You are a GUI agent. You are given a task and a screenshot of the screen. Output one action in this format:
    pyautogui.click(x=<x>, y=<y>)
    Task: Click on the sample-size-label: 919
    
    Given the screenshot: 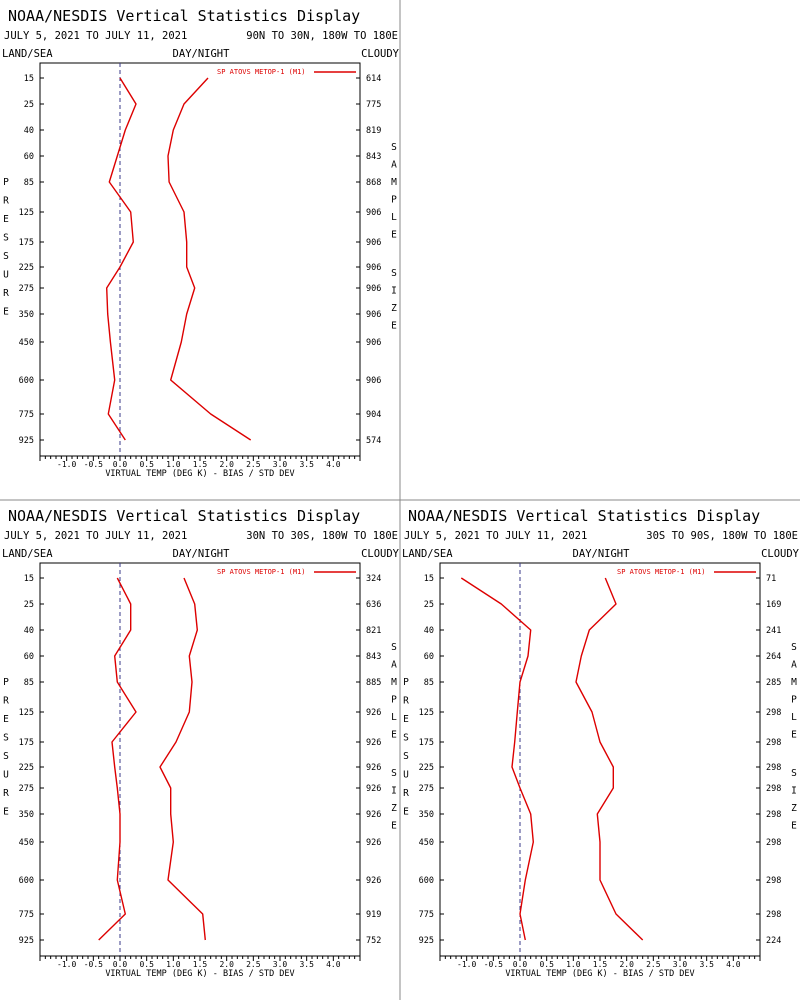 What is the action you would take?
    pyautogui.click(x=373, y=915)
    